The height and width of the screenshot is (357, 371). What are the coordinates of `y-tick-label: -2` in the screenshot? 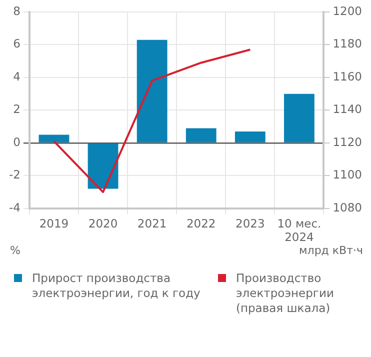 It's located at (14, 175).